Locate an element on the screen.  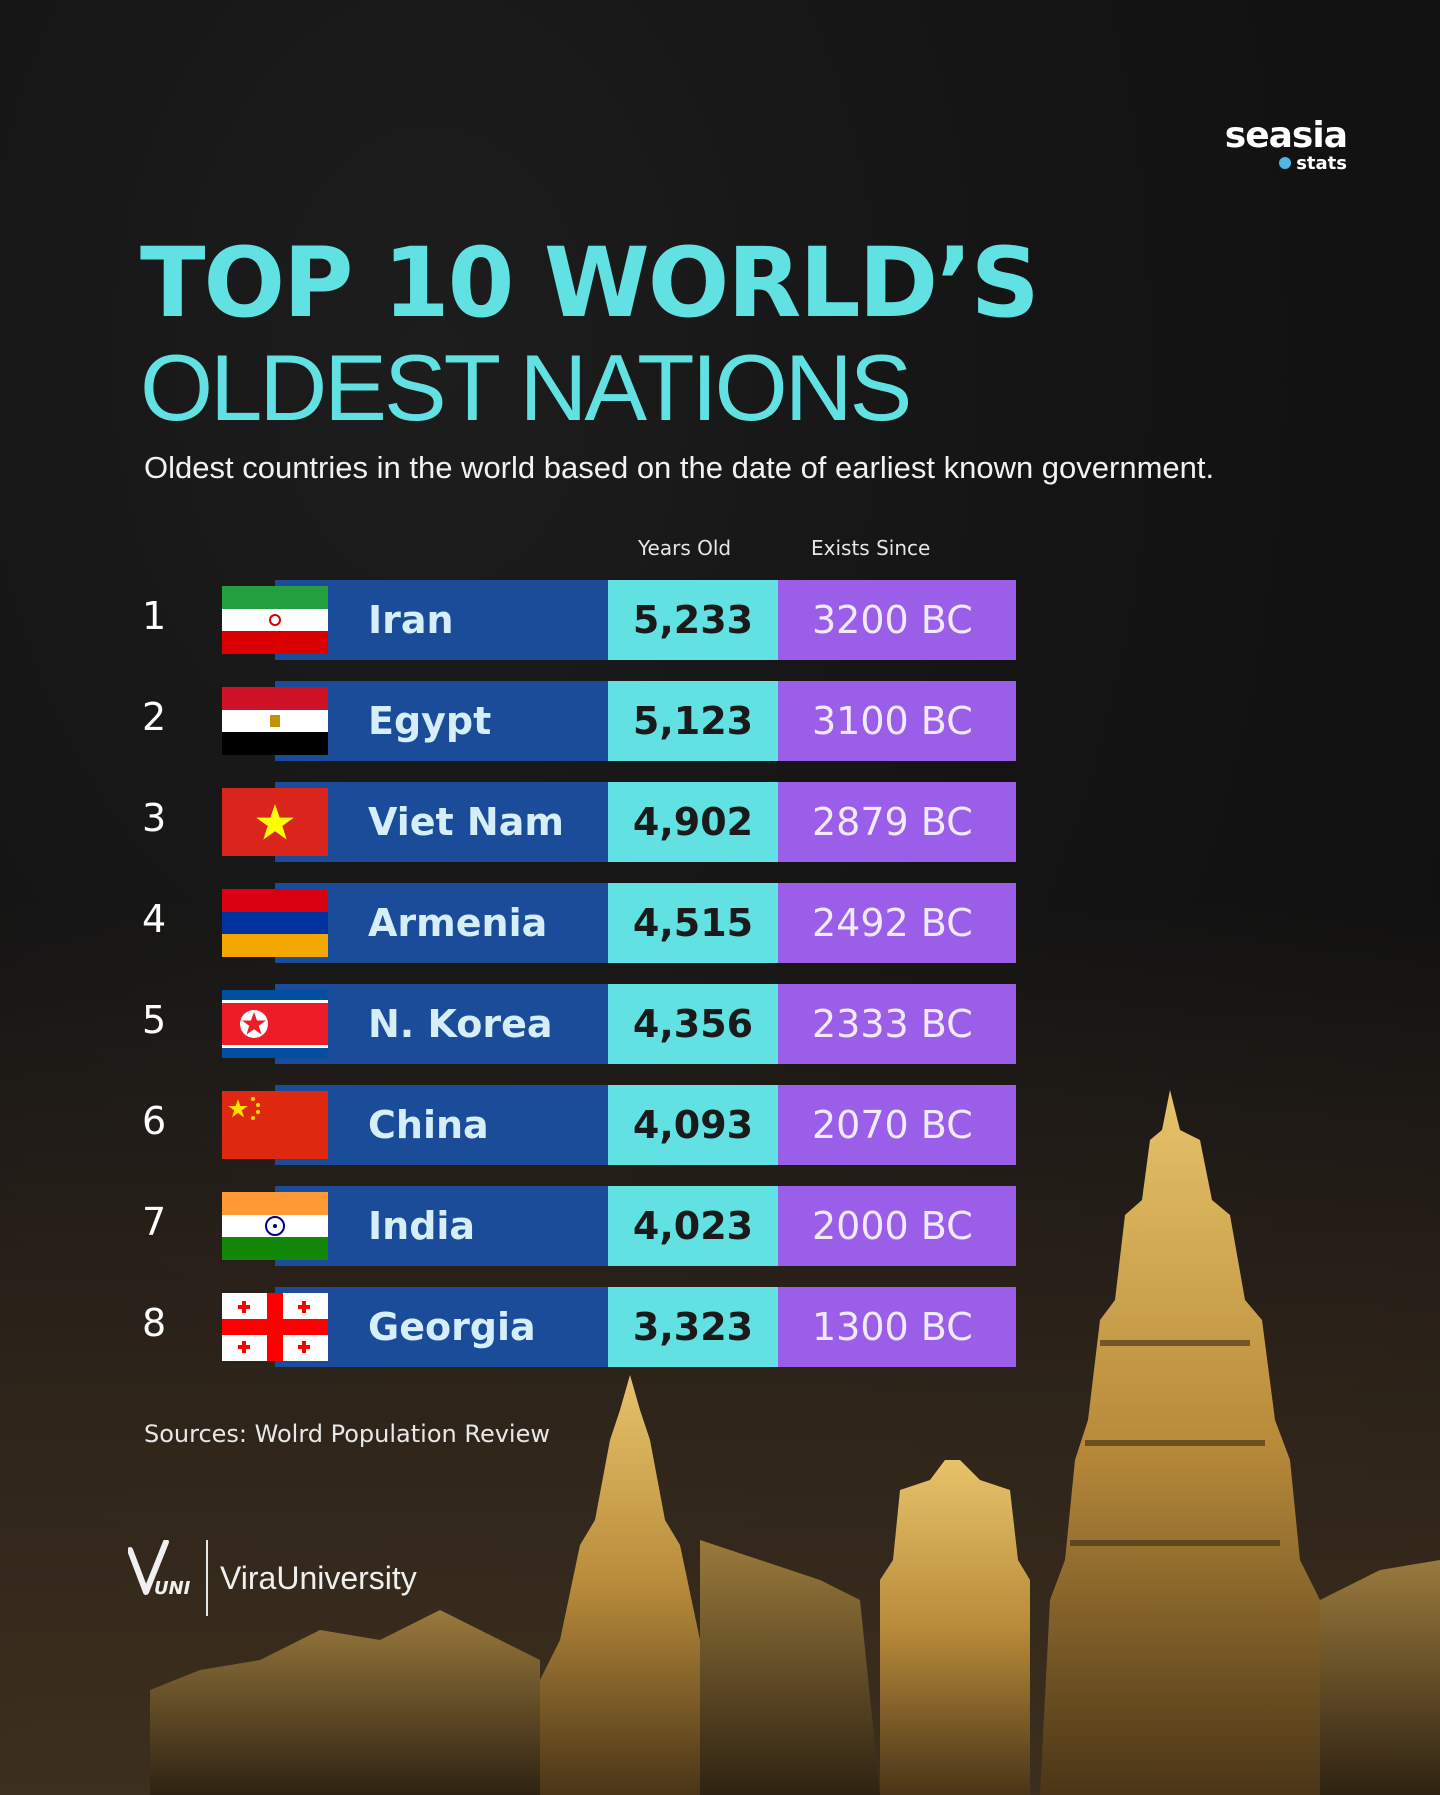
india-flag-icon is located at coordinates (275, 1226).